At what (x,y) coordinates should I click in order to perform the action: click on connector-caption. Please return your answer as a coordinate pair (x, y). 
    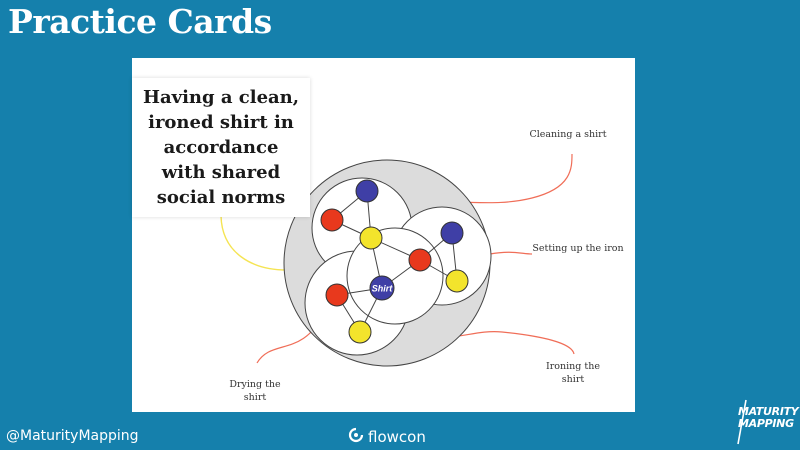
    Looking at the image, I should click on (254, 243).